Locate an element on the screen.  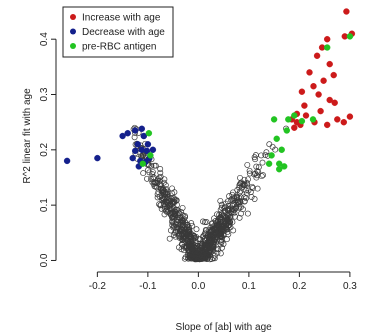
x-tick-label: -0.2 is located at coordinates (98, 286).